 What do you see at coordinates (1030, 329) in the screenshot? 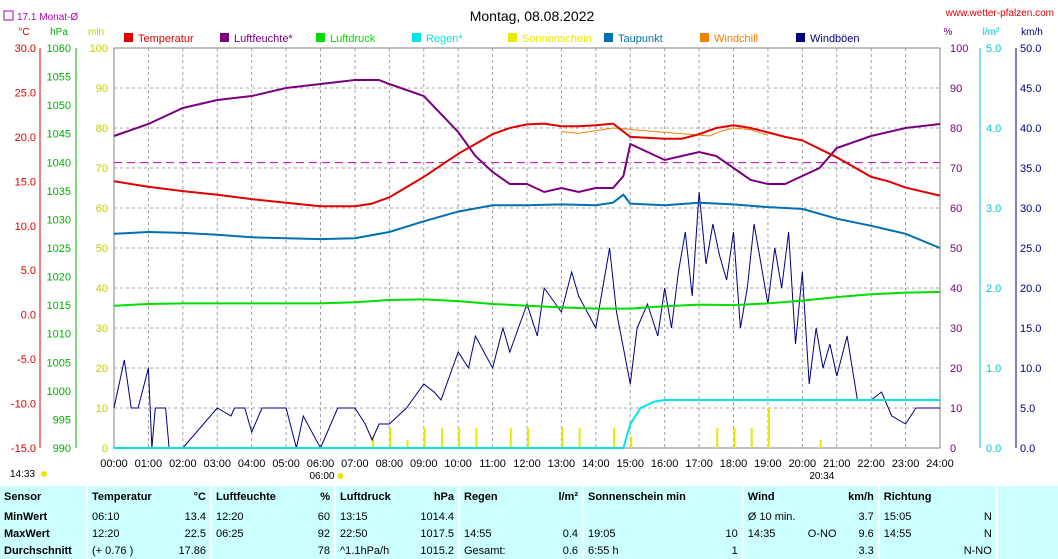
I see `wind-tick-label: 15.0` at bounding box center [1030, 329].